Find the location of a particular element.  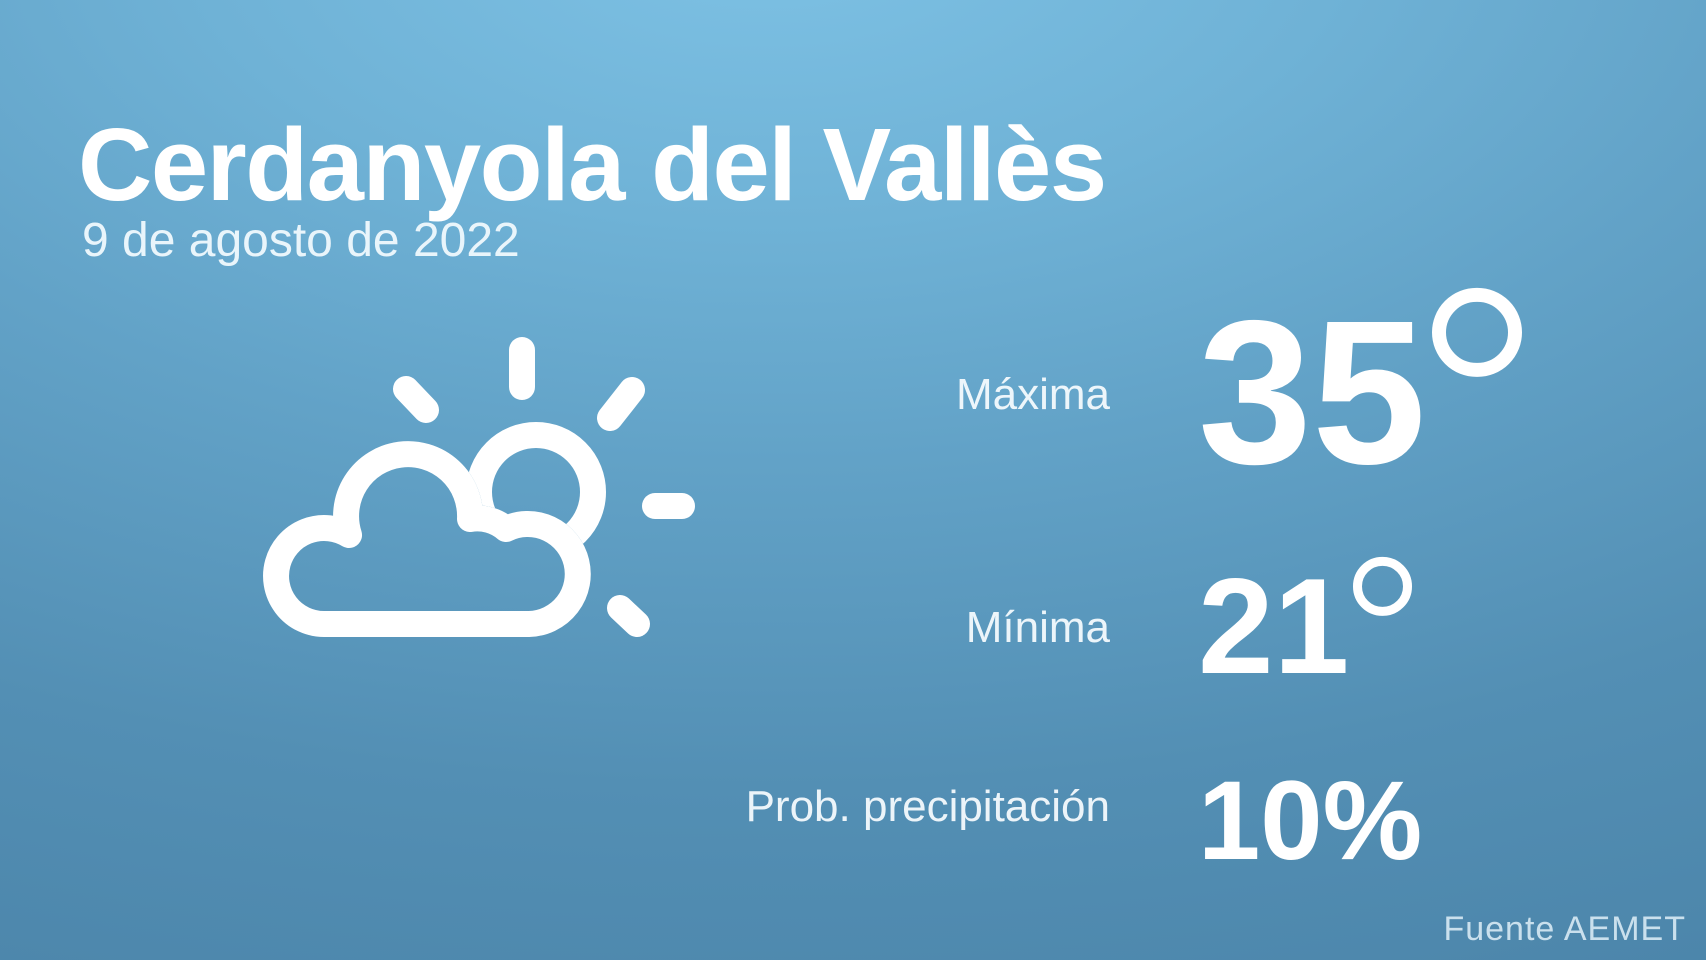

min-temp-number: 21 is located at coordinates (1274, 626).